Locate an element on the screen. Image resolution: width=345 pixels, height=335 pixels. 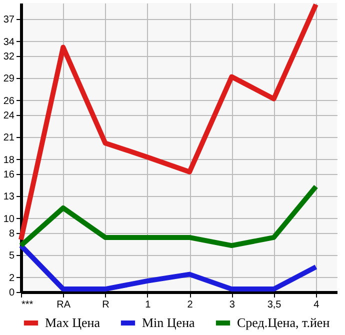
y-tick-label: 2 is located at coordinates (11, 278).